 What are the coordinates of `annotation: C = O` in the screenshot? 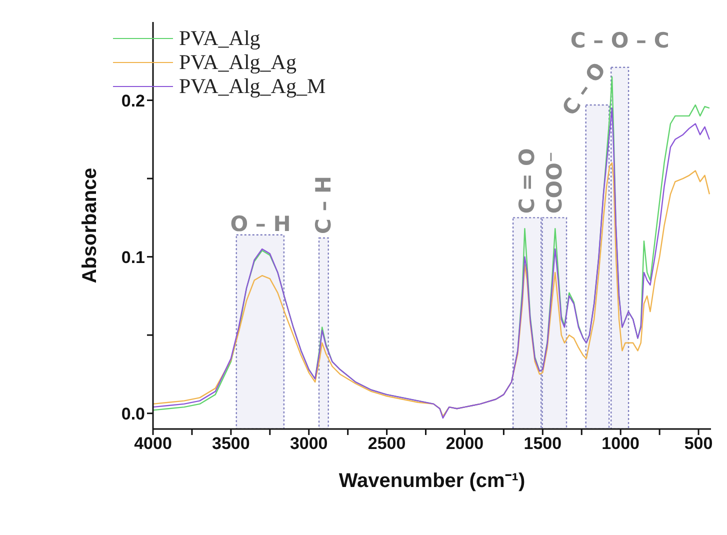 It's located at (527, 181).